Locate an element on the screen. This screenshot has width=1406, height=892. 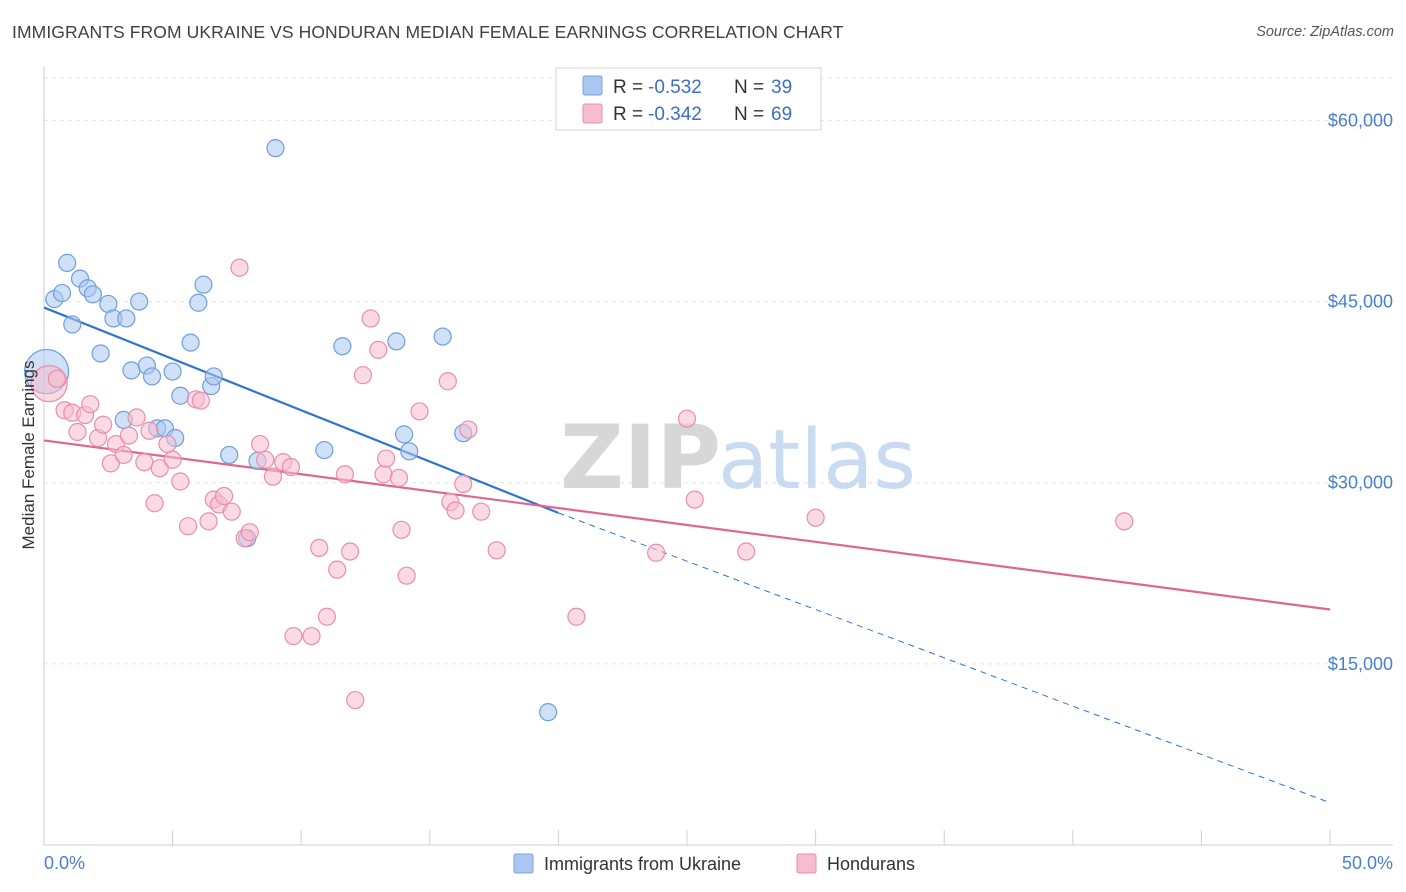
legend-swatch-hondurans is located at coordinates (592, 113).